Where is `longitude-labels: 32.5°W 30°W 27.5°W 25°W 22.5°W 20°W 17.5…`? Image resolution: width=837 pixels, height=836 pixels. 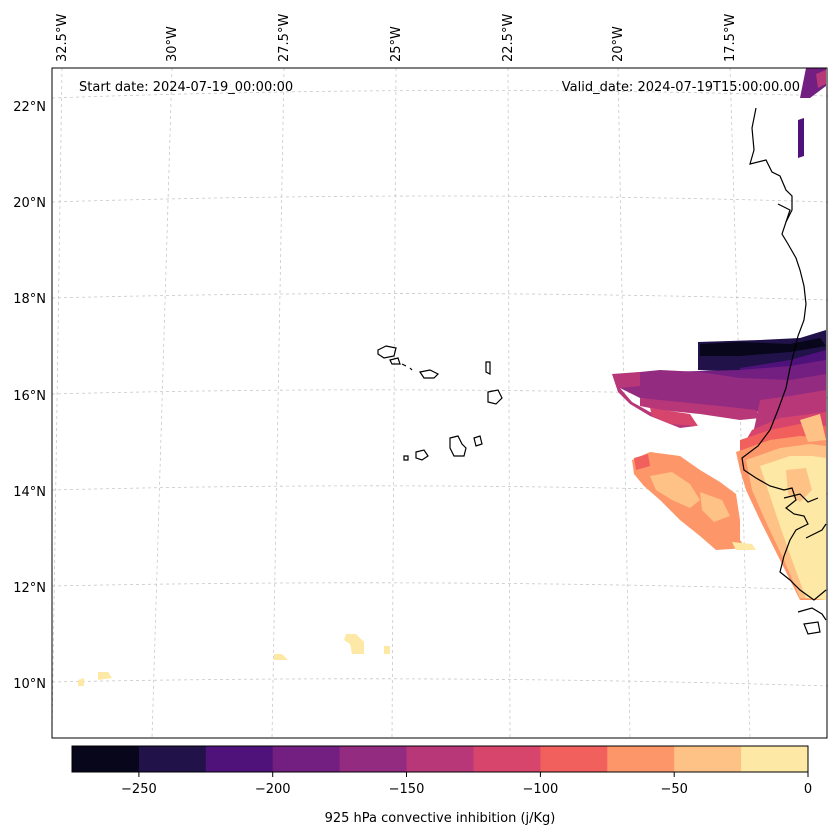
longitude-labels: 32.5°W 30°W 27.5°W 25°W 22.5°W 20°W 17.5… is located at coordinates (396, 38).